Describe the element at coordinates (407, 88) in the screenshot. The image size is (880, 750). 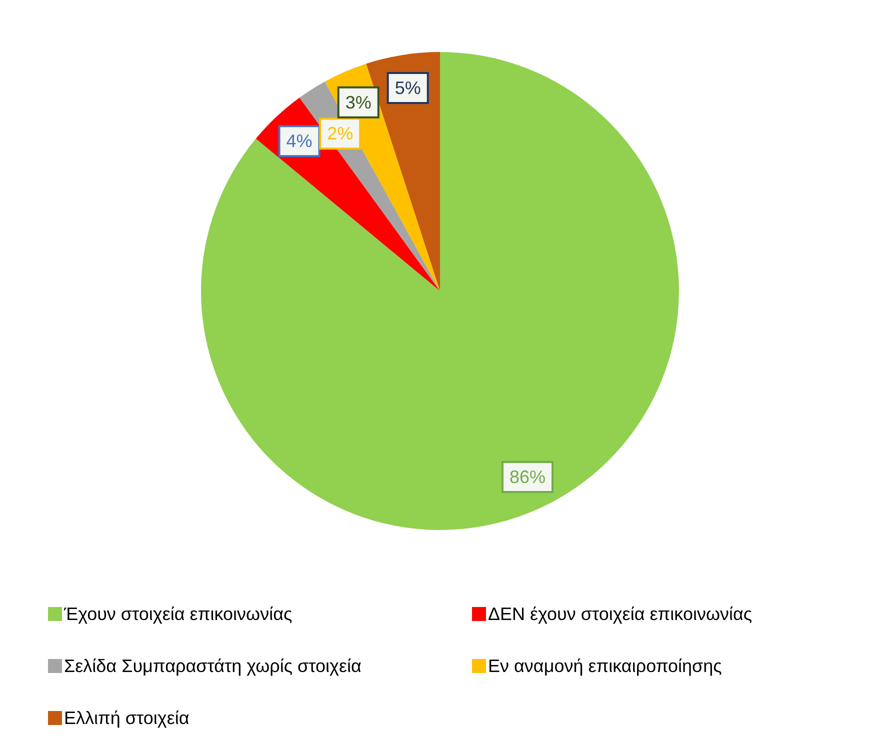
I see `data-label: 5%` at that location.